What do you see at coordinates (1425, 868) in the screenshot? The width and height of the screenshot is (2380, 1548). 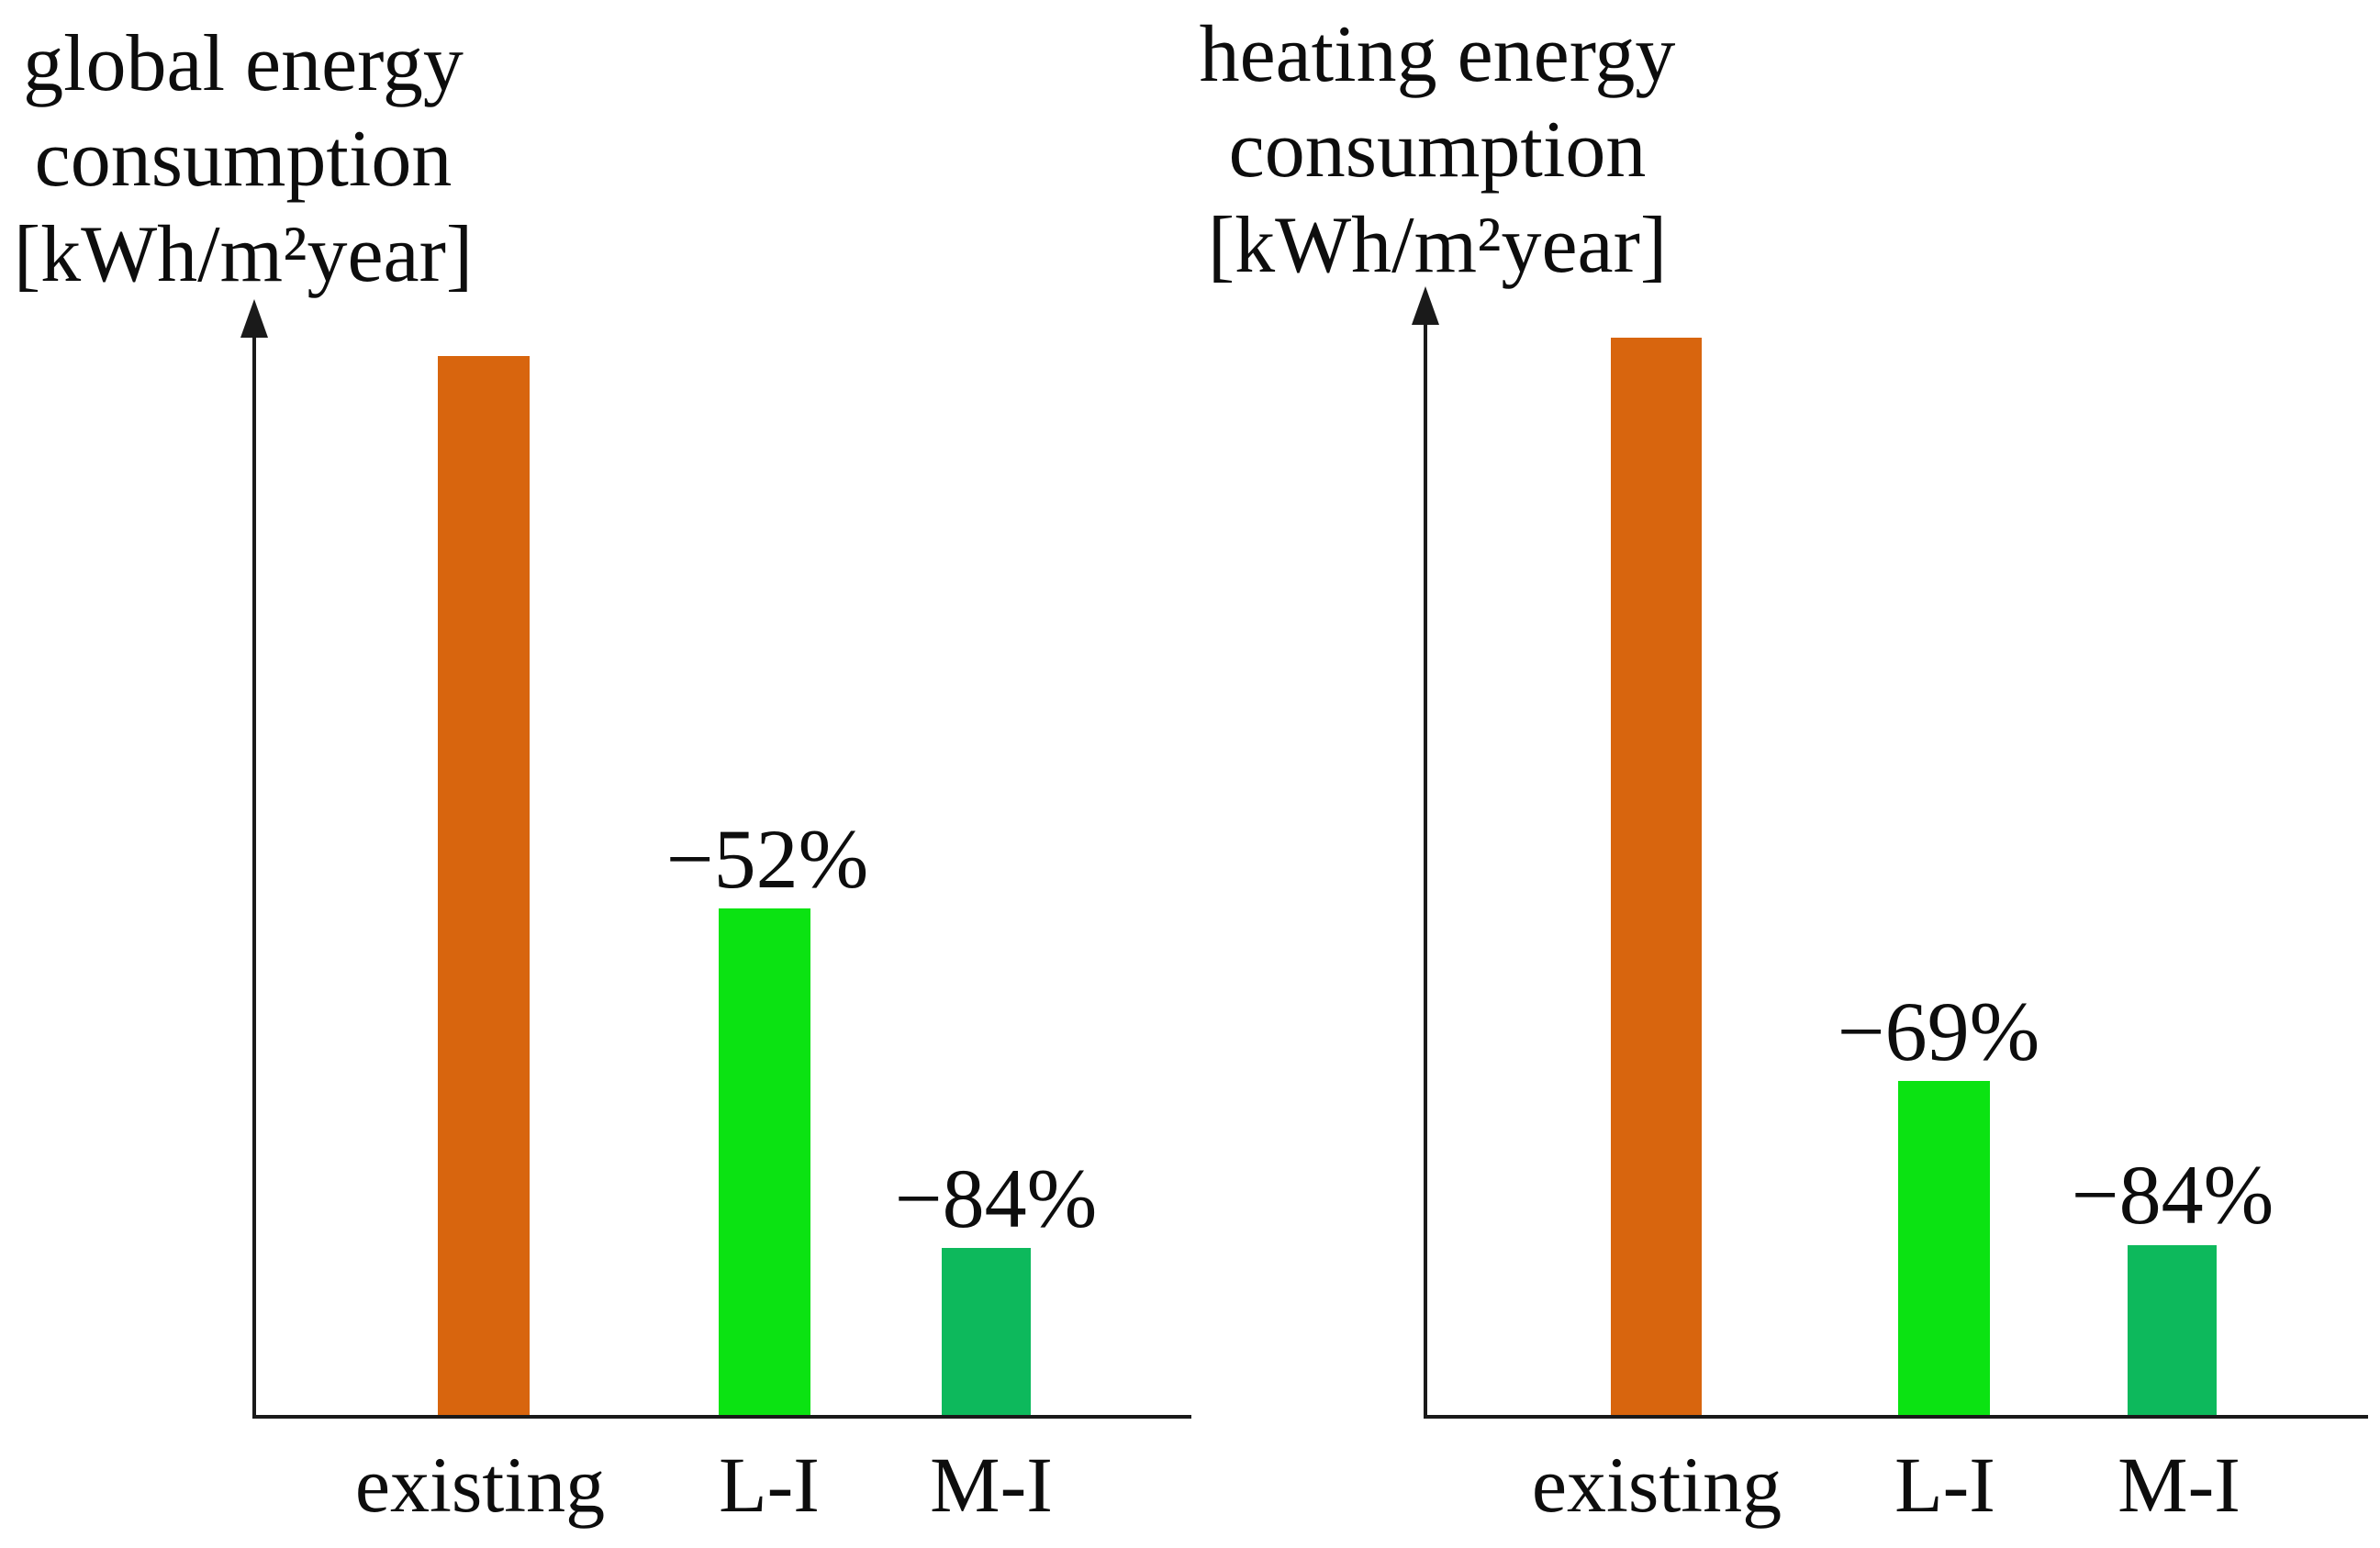 I see `right-y-axis` at bounding box center [1425, 868].